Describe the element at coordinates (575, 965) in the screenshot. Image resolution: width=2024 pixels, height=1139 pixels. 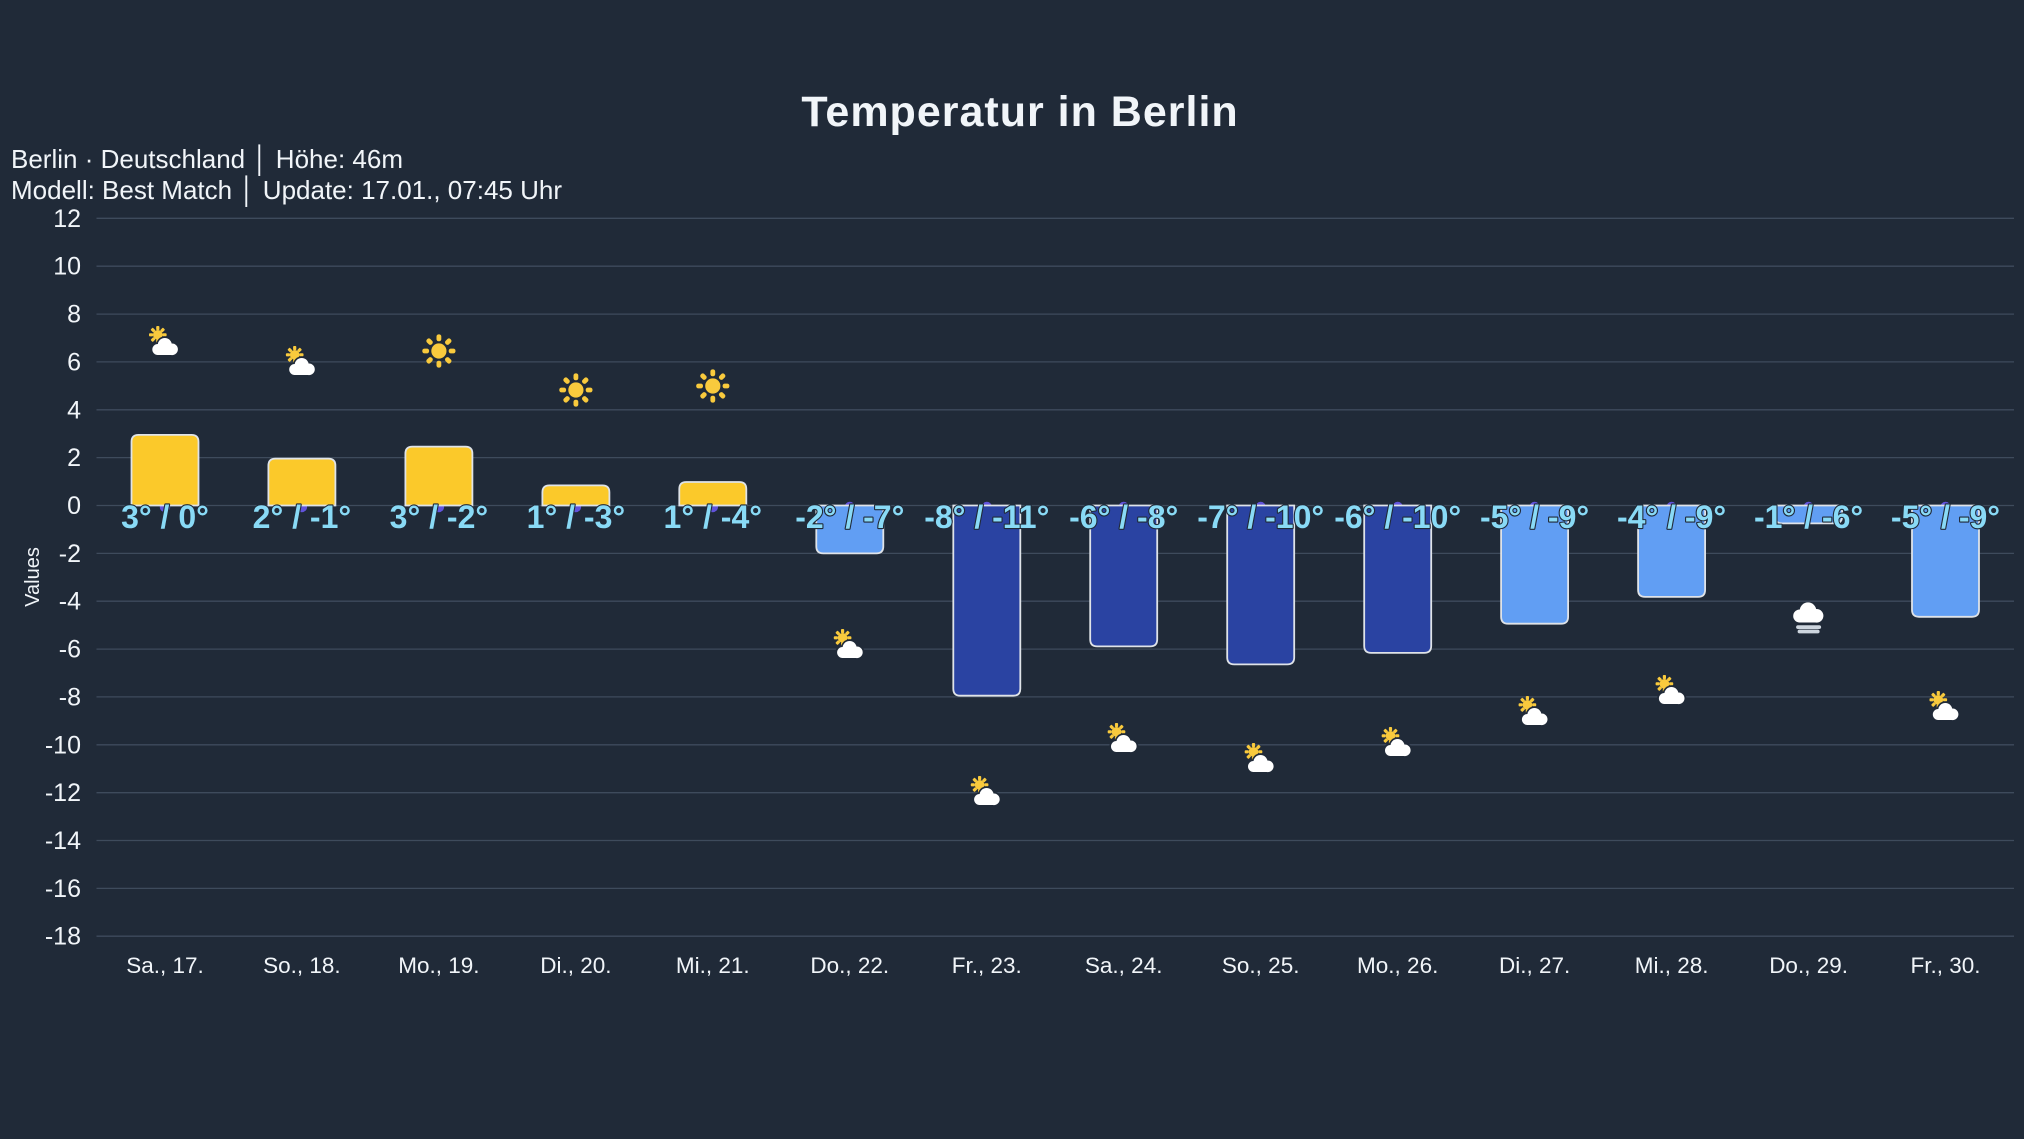
I see `svg-text: Di., 20.` at that location.